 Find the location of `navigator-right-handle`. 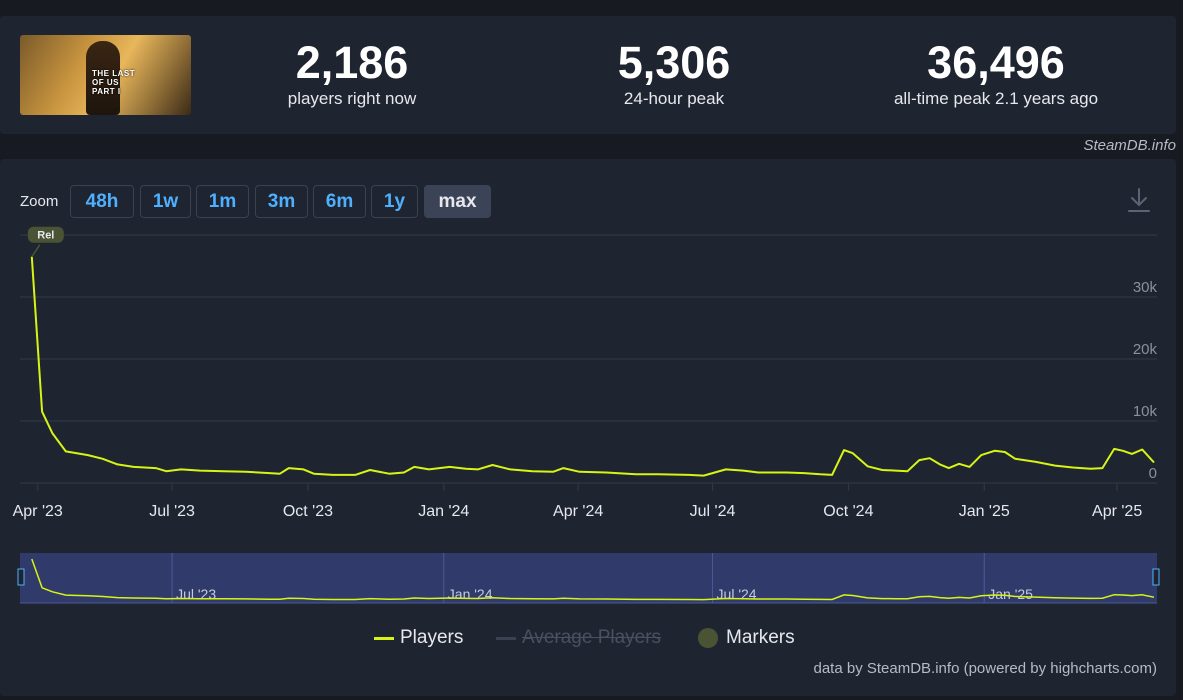

navigator-right-handle is located at coordinates (1156, 577).